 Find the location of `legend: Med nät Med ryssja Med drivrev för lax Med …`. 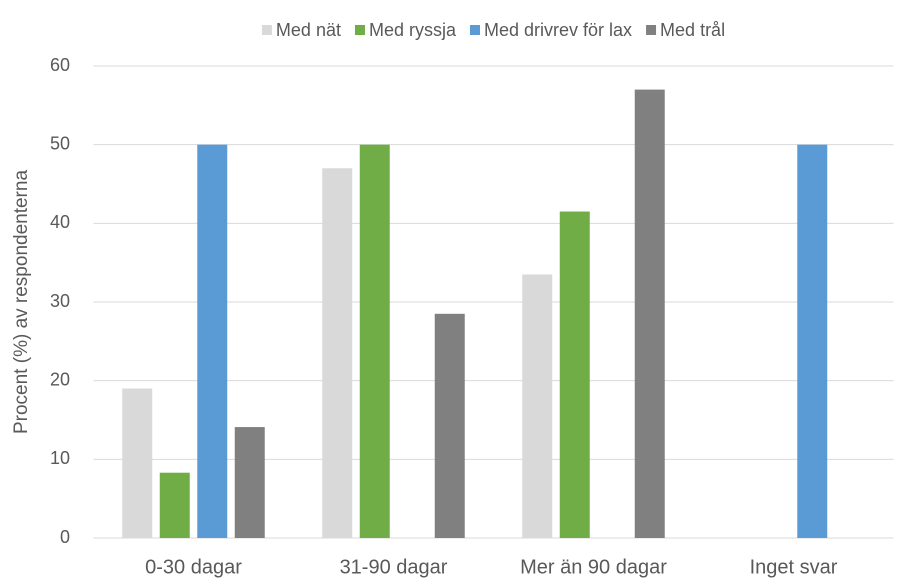

legend: Med nät Med ryssja Med drivrev för lax Med … is located at coordinates (493, 30).